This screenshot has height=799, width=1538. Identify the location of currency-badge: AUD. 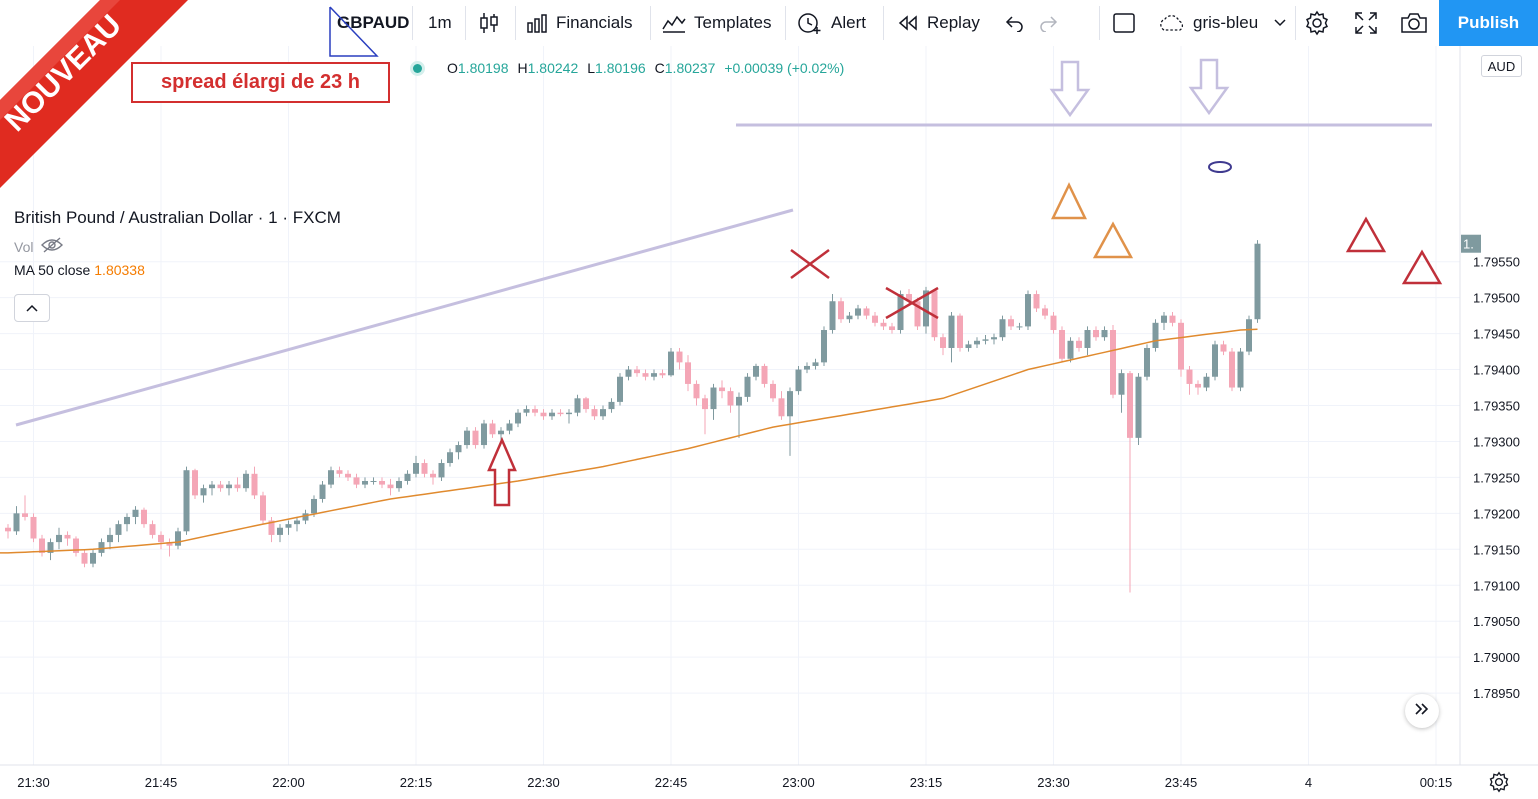
(1501, 66).